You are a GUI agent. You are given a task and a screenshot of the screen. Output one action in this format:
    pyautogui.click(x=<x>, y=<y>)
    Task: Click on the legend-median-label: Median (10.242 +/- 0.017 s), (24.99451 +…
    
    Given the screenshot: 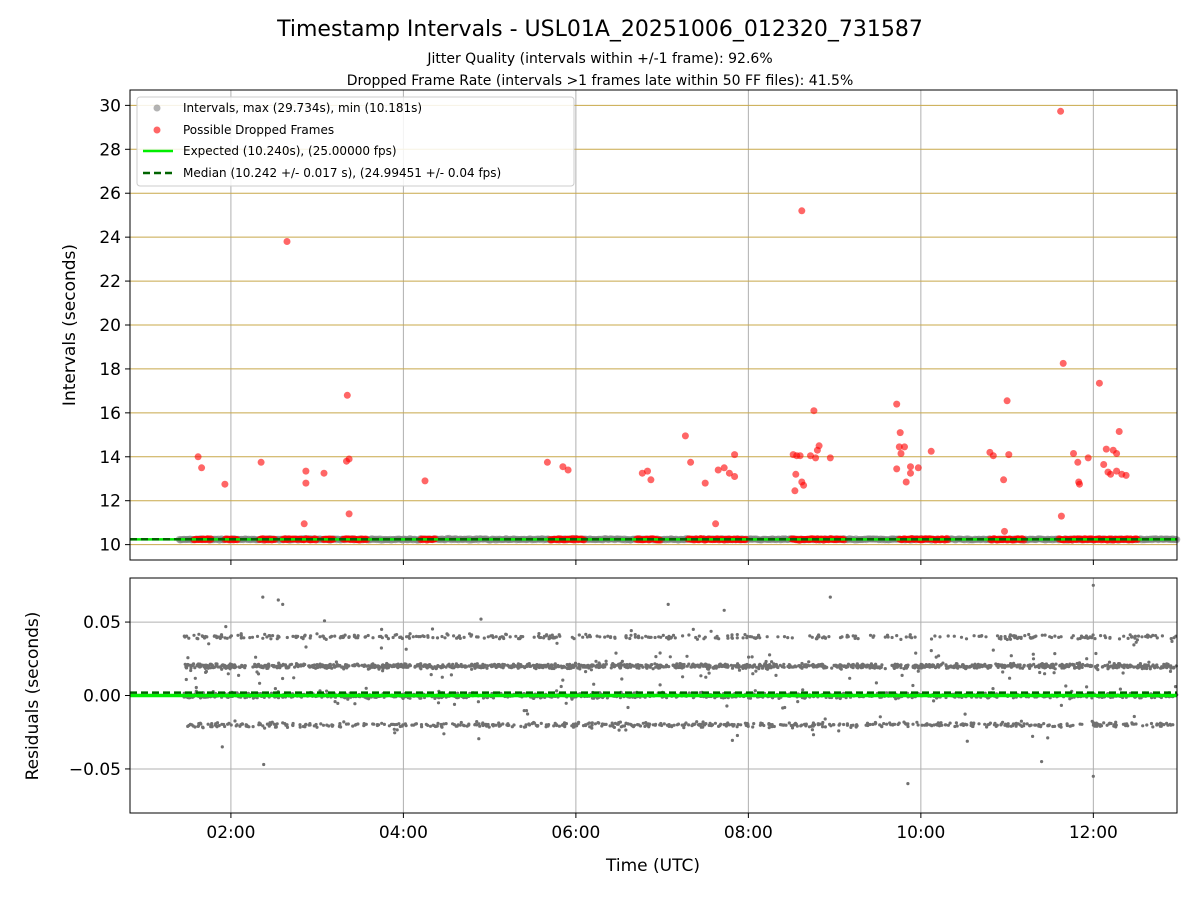 What is the action you would take?
    pyautogui.click(x=342, y=173)
    